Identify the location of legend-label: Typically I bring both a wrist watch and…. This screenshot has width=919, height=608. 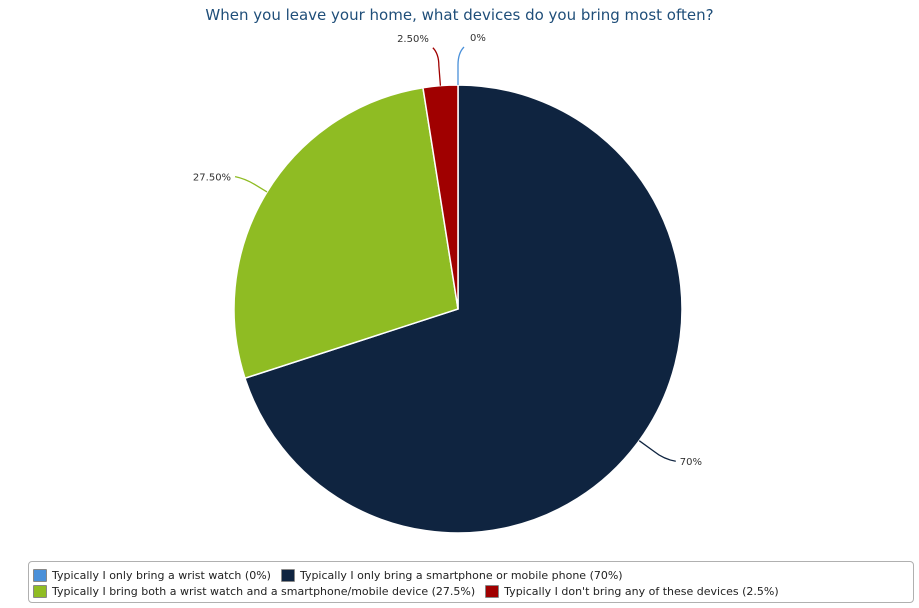
(264, 591).